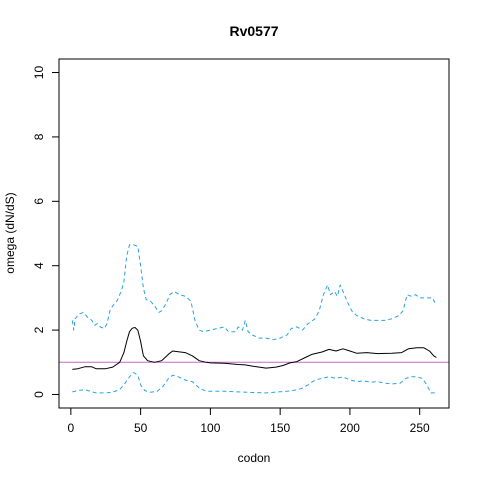 Image resolution: width=480 pixels, height=480 pixels. Describe the element at coordinates (141, 428) in the screenshot. I see `x-tick-label: 50` at that location.